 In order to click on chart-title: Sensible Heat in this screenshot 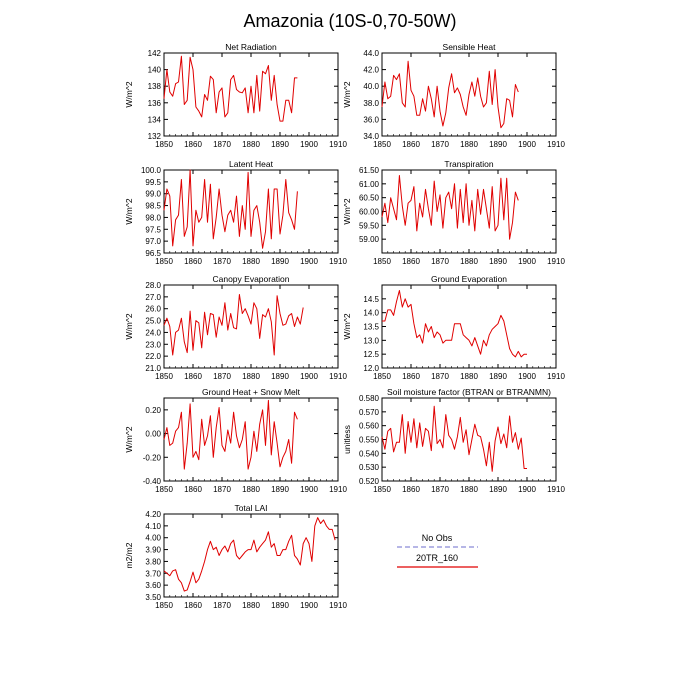, I will do `click(470, 47)`.